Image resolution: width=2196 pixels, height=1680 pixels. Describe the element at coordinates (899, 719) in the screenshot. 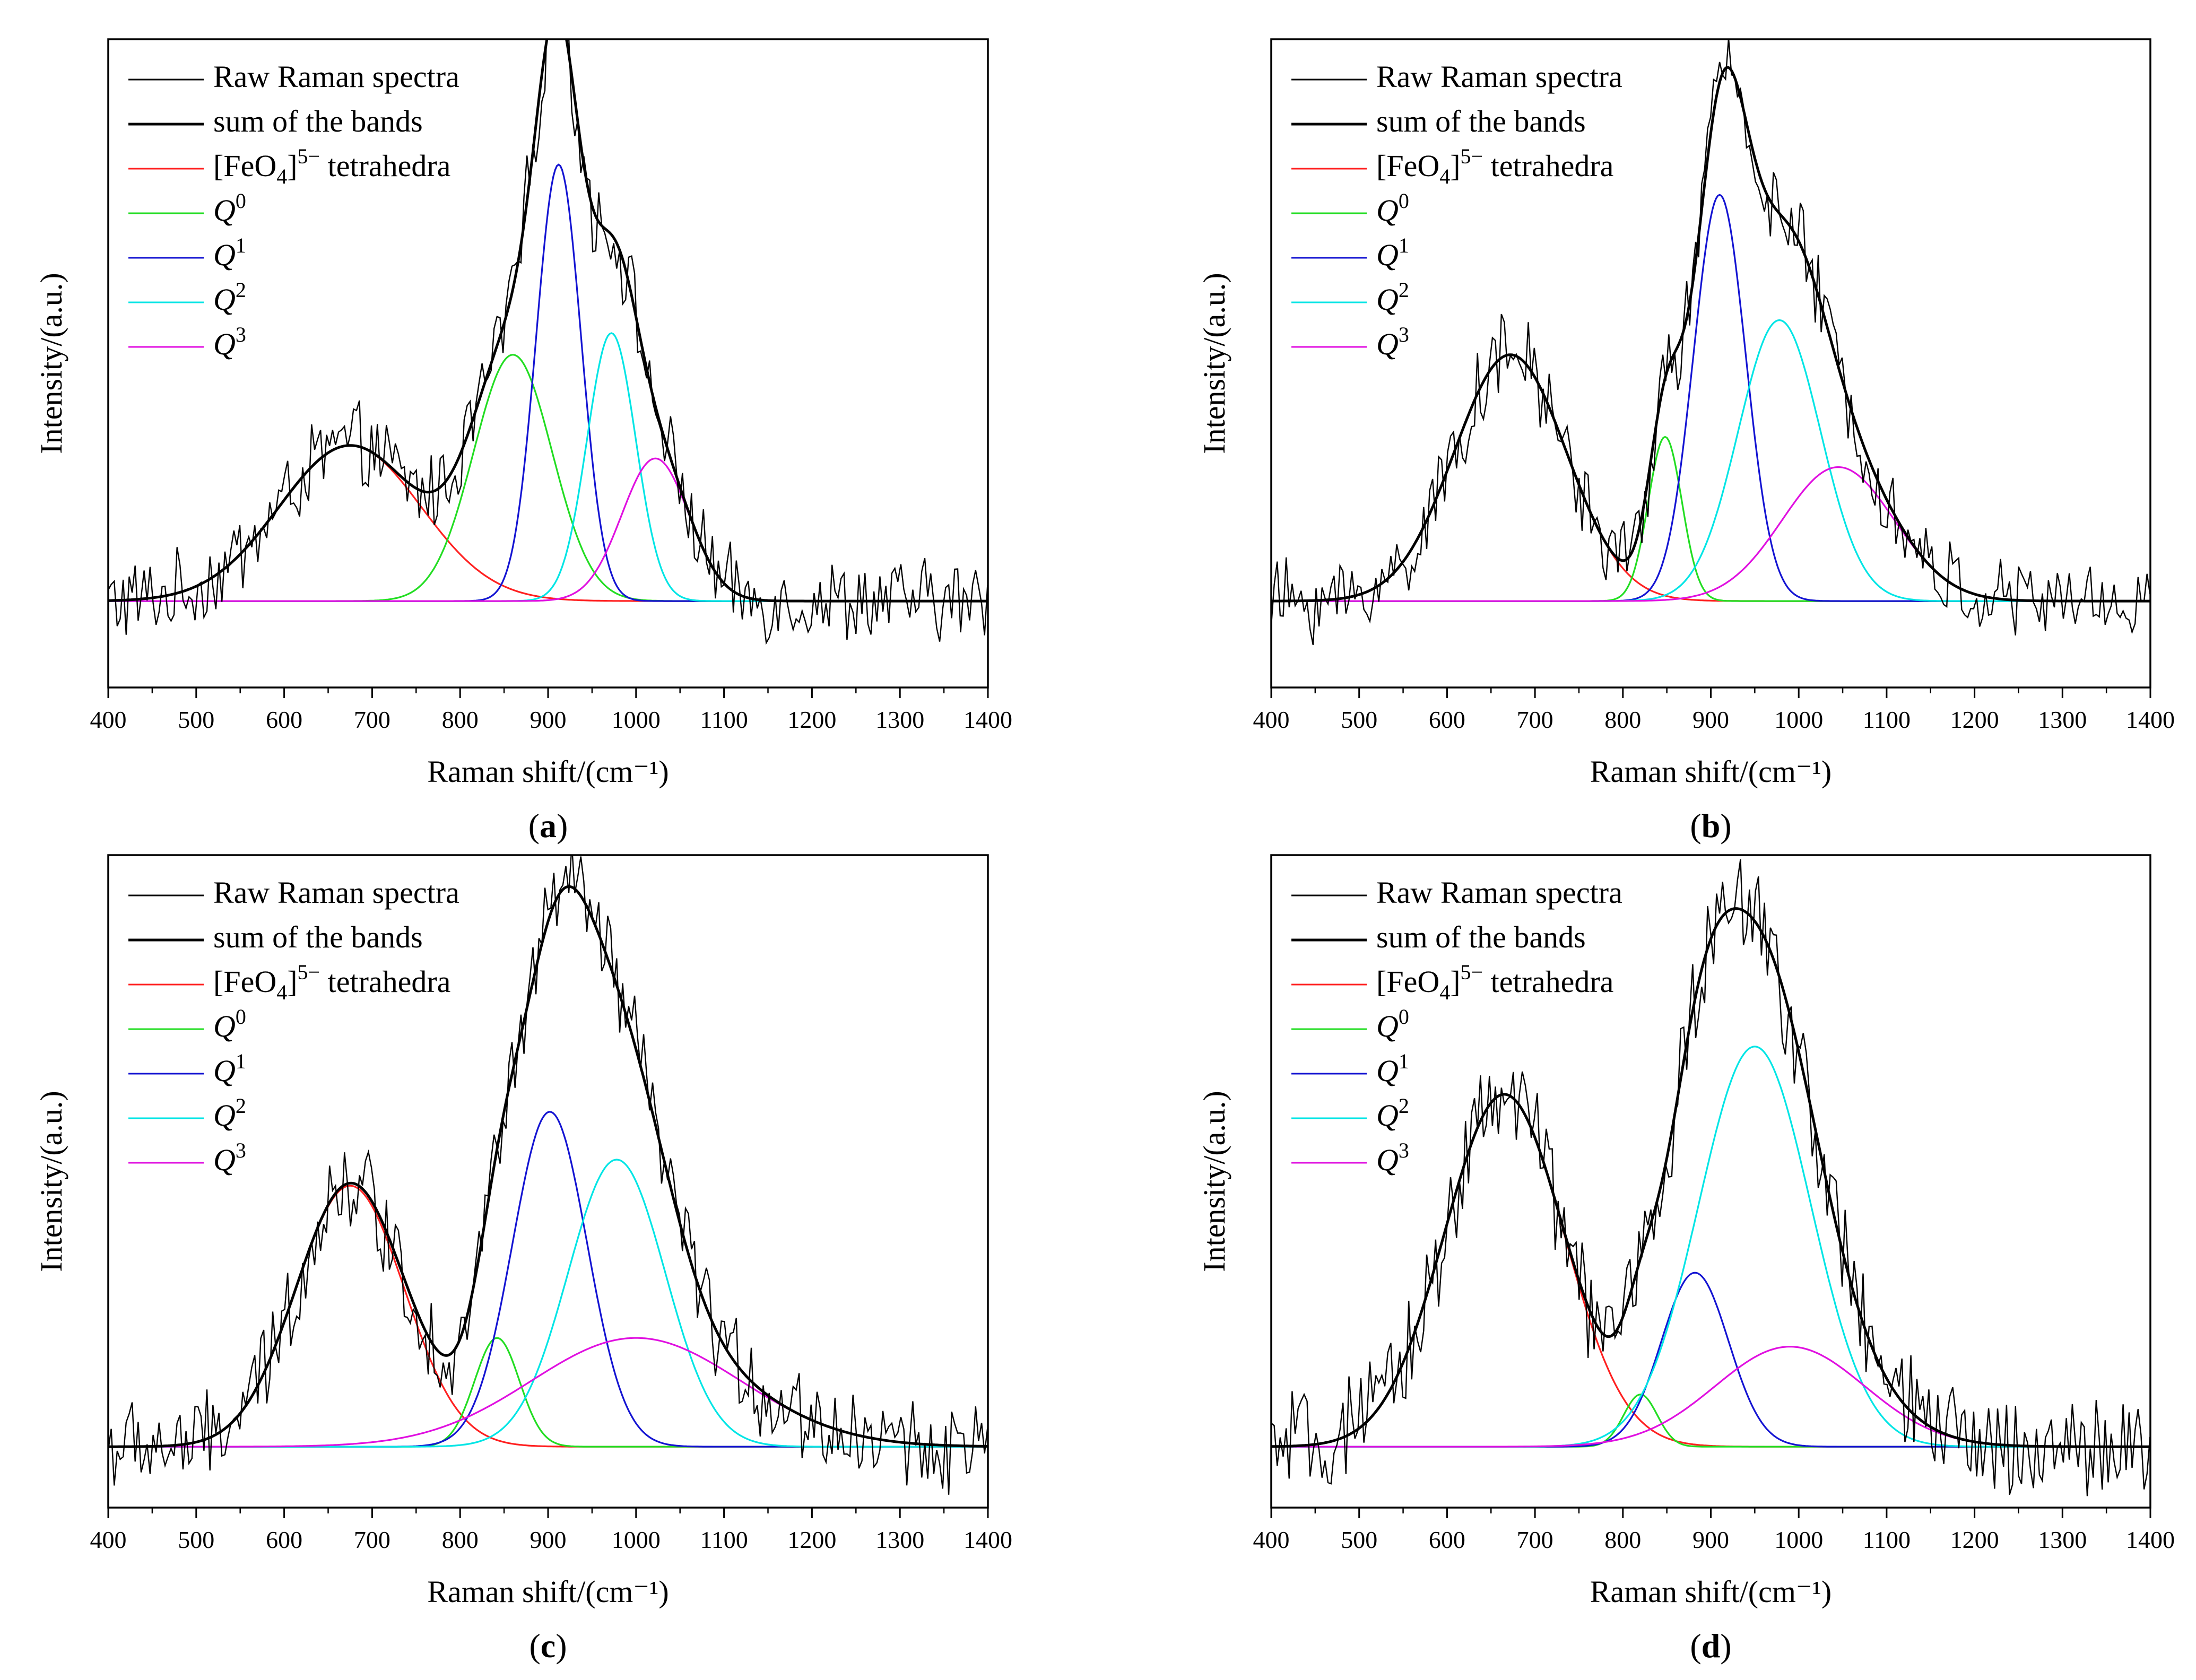

I see `x-tick-label: 1300` at that location.